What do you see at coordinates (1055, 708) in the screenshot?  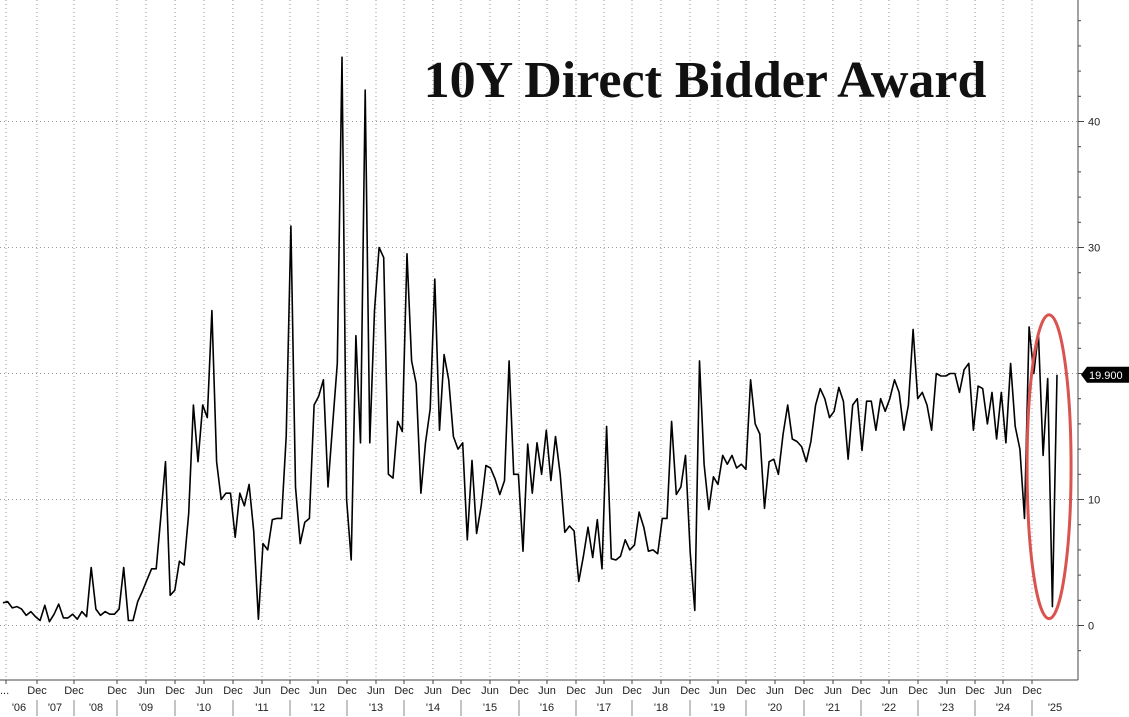 I see `x-year-label: '25` at bounding box center [1055, 708].